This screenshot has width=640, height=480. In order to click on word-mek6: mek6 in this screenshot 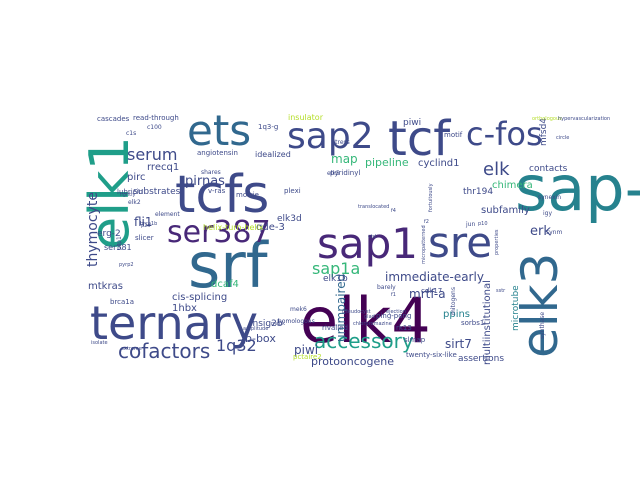, I will do `click(298, 309)`.